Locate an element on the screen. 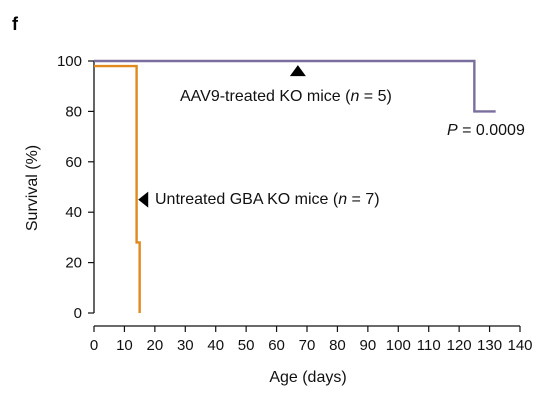  x-tick-label: 30 is located at coordinates (185, 345).